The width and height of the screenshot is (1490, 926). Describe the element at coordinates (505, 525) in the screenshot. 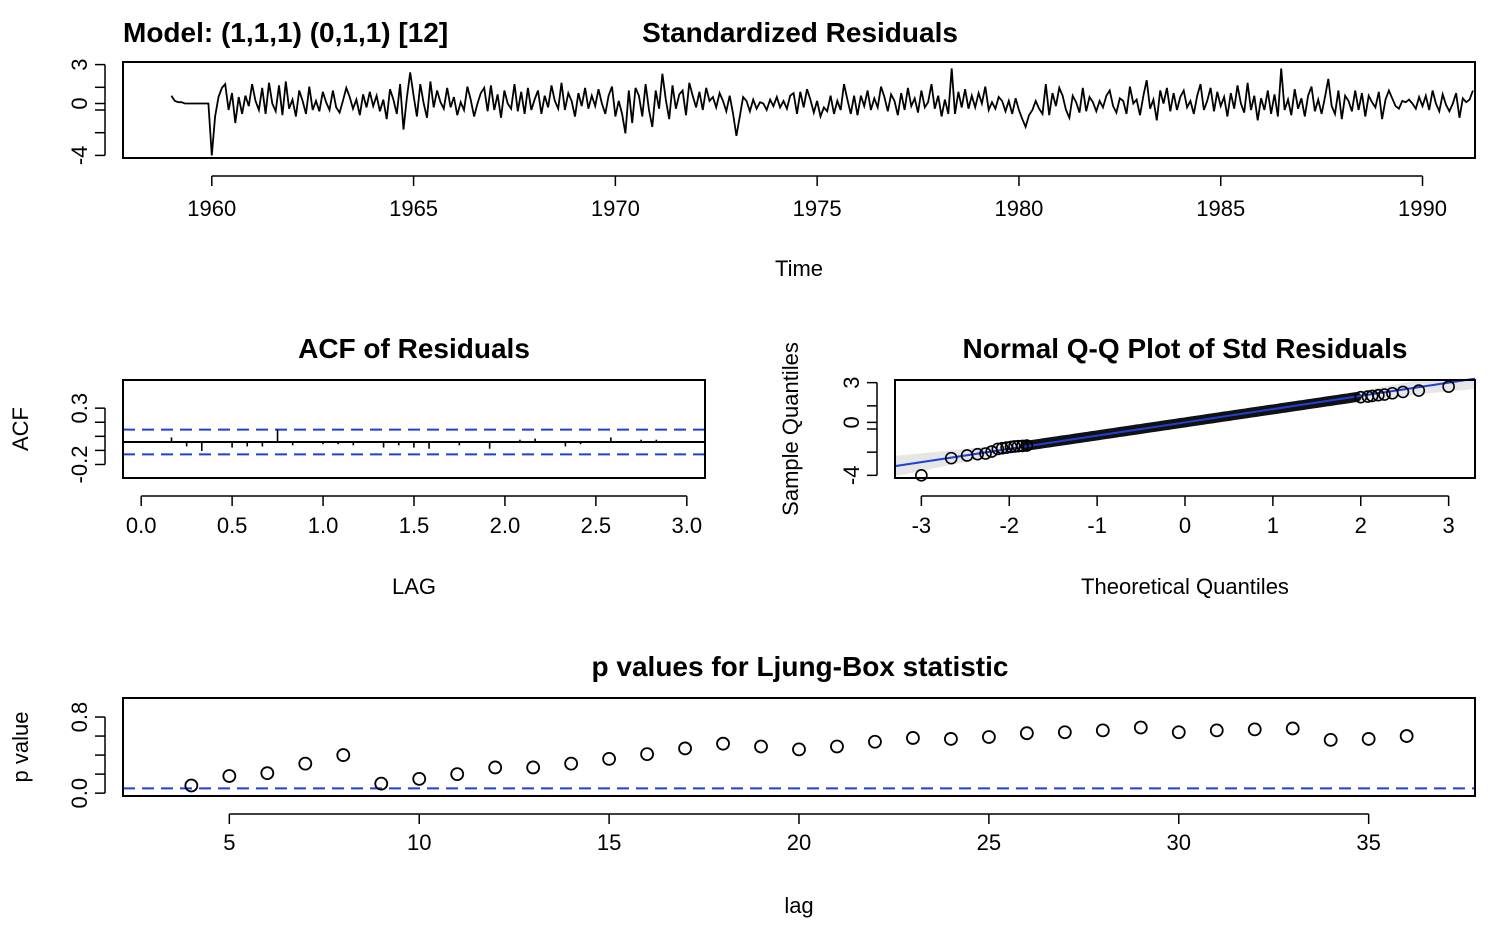

I see `x-tick-label: 2.0` at that location.